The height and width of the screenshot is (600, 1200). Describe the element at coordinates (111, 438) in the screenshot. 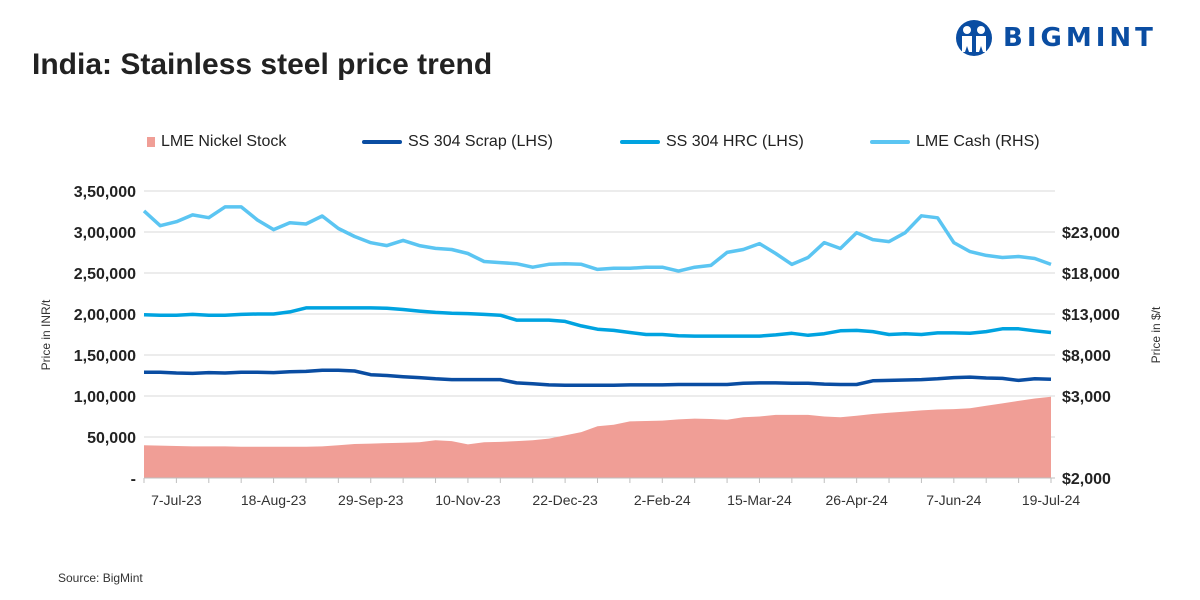

I see `y-tick-label: 50,000` at that location.